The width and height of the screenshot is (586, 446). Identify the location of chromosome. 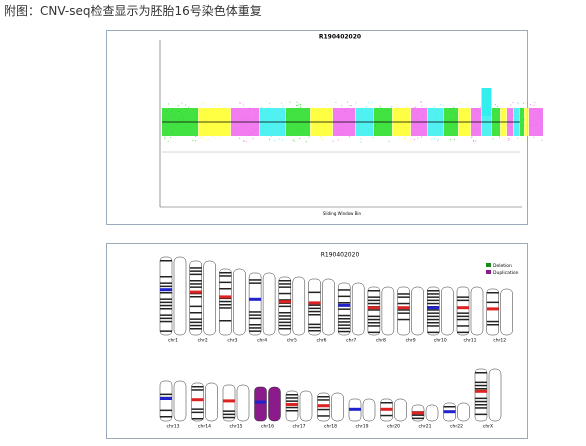
(481, 395).